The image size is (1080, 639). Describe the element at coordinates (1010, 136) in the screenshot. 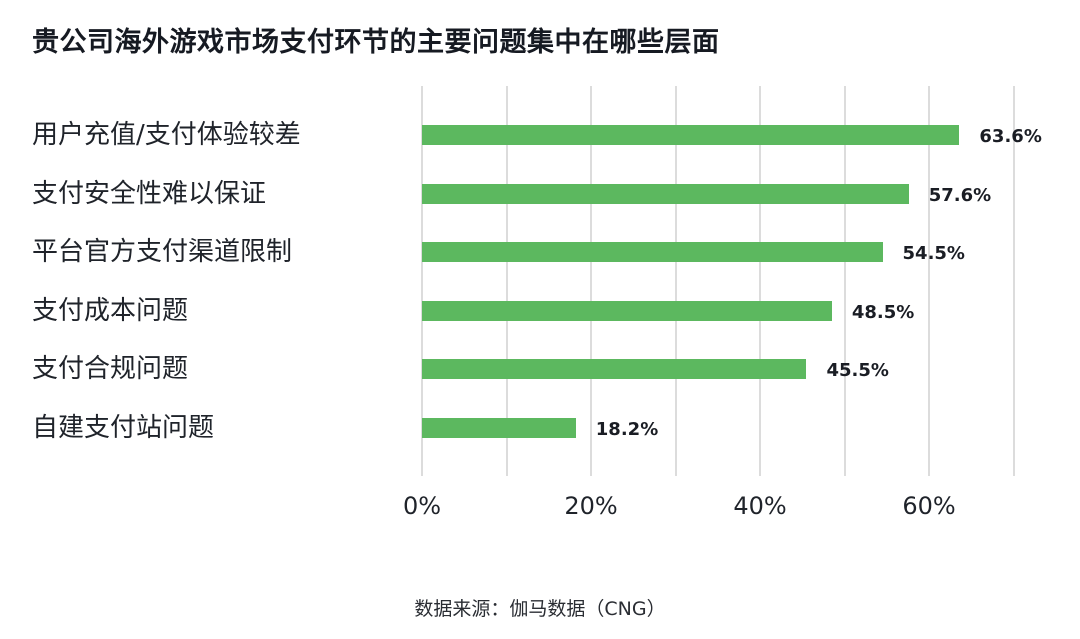

I see `value-label: 63.6%` at that location.